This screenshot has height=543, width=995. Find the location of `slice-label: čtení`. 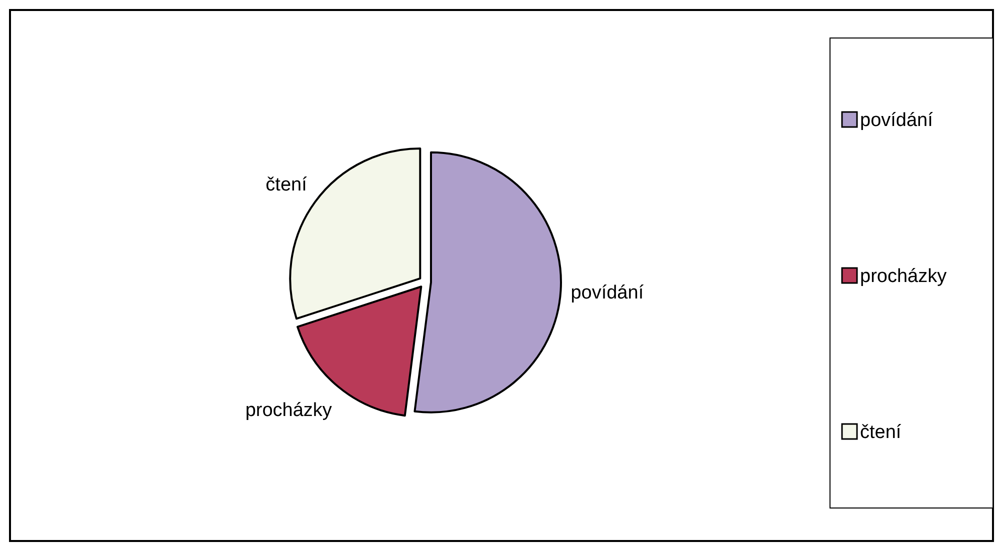

slice-label: čtení is located at coordinates (287, 185).